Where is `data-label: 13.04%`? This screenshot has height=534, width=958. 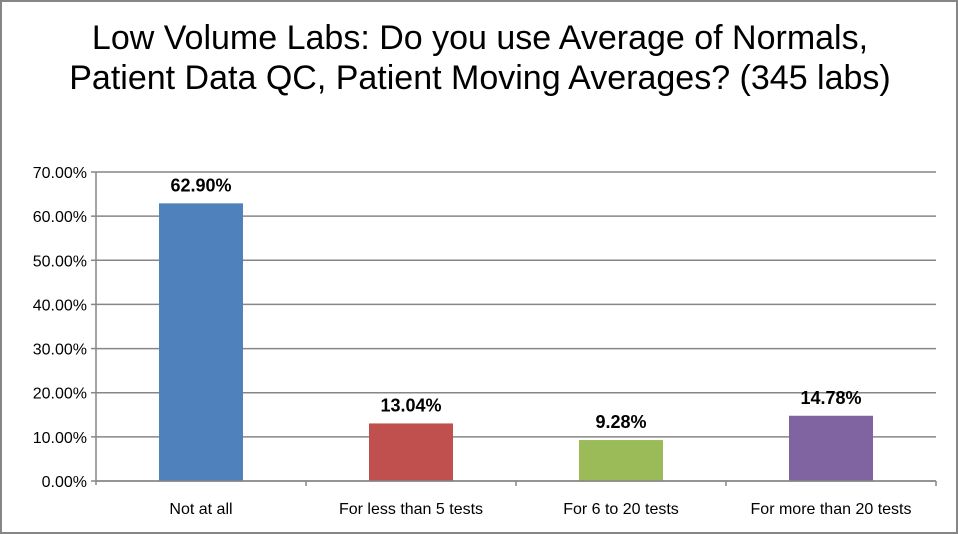
data-label: 13.04% is located at coordinates (410, 405).